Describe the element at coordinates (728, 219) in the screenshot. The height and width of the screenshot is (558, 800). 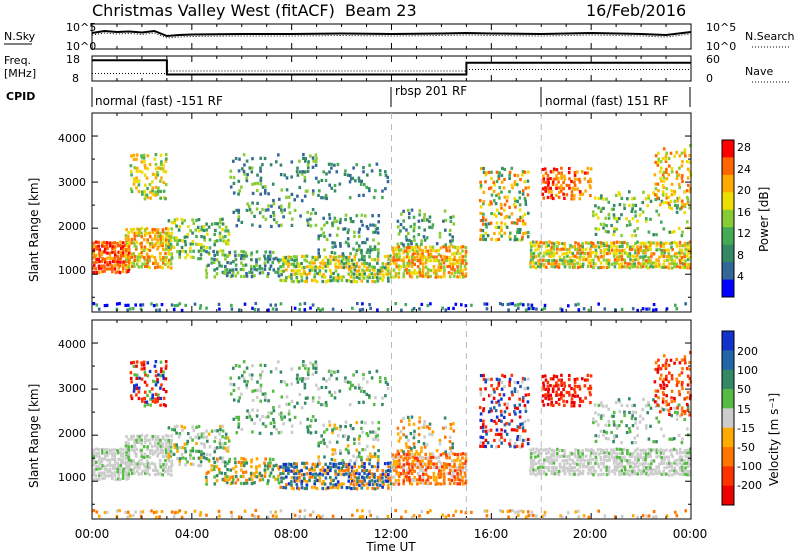
I see `power-colorbar-swatch` at that location.